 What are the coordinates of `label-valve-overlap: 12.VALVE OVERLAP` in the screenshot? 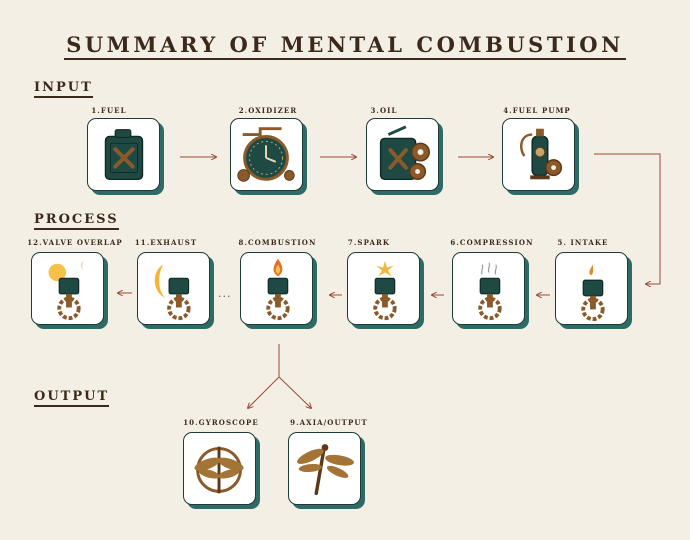 It's located at (75, 242).